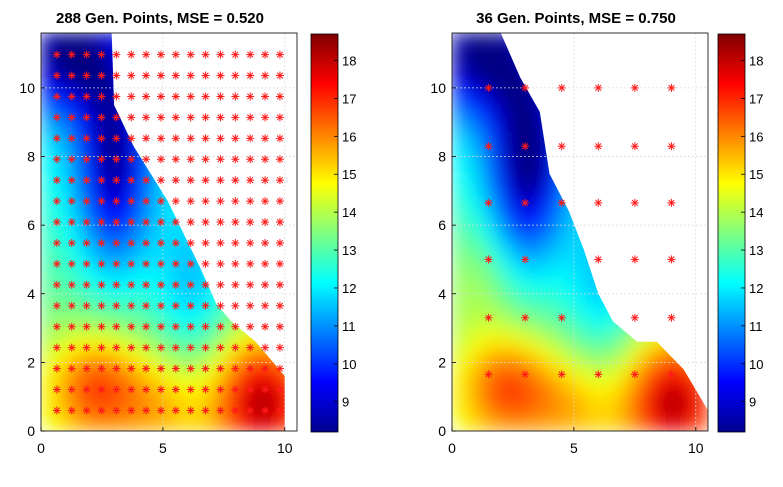 This screenshot has height=487, width=783. I want to click on colorbar-tick-label: 11, so click(349, 326).